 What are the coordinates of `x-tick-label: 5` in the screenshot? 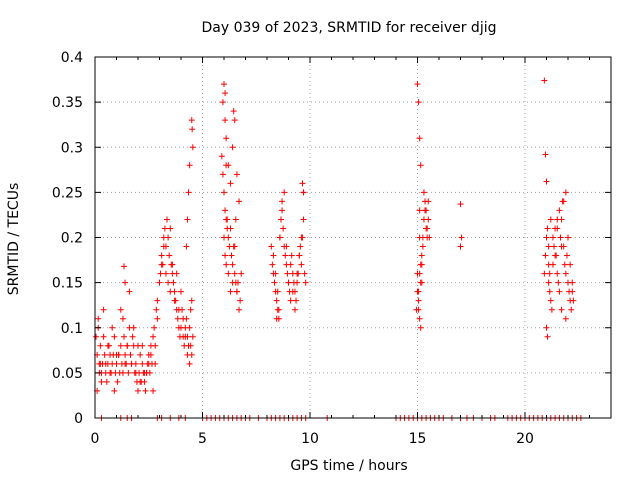 It's located at (202, 439).